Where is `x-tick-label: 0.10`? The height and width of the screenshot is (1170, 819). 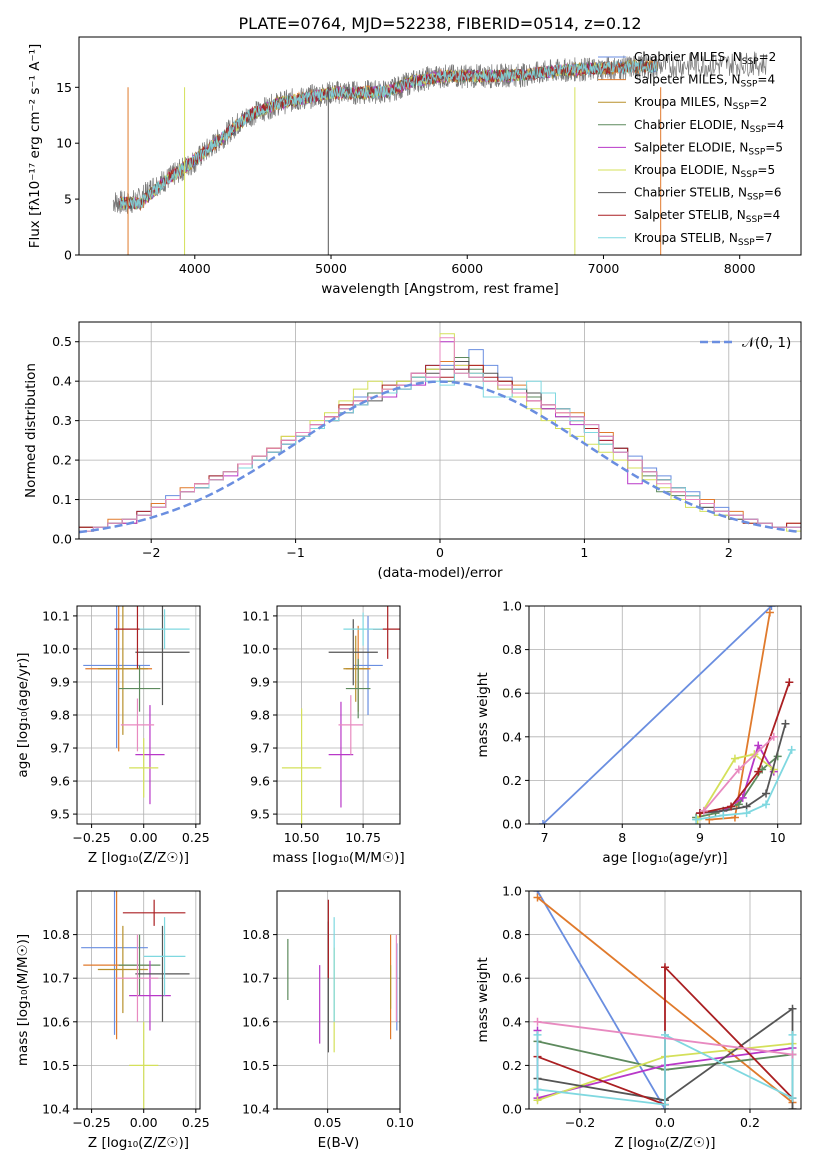
x-tick-label: 0.10 is located at coordinates (400, 1122).